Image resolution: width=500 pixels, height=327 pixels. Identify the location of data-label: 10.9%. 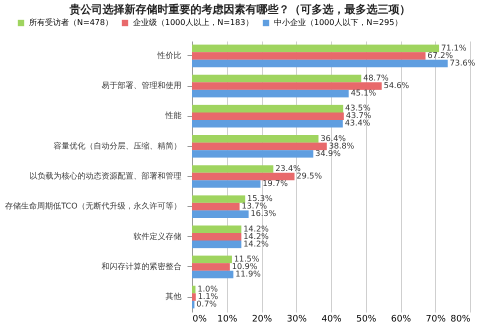
(245, 266).